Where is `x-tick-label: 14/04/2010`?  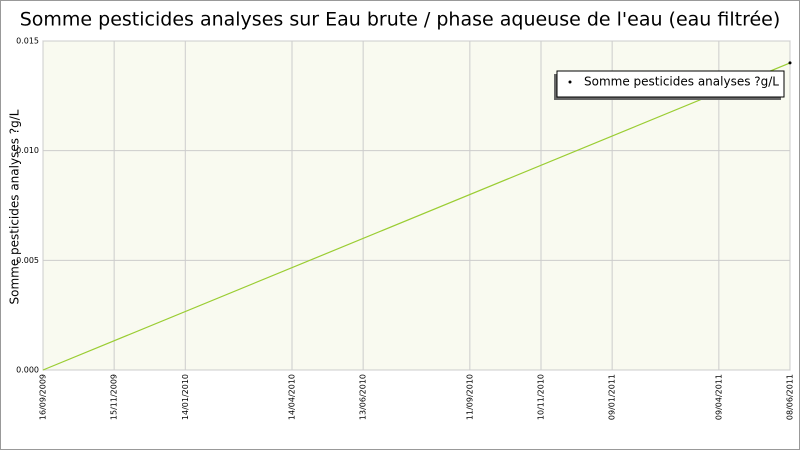 x-tick-label: 14/04/2010 is located at coordinates (292, 397).